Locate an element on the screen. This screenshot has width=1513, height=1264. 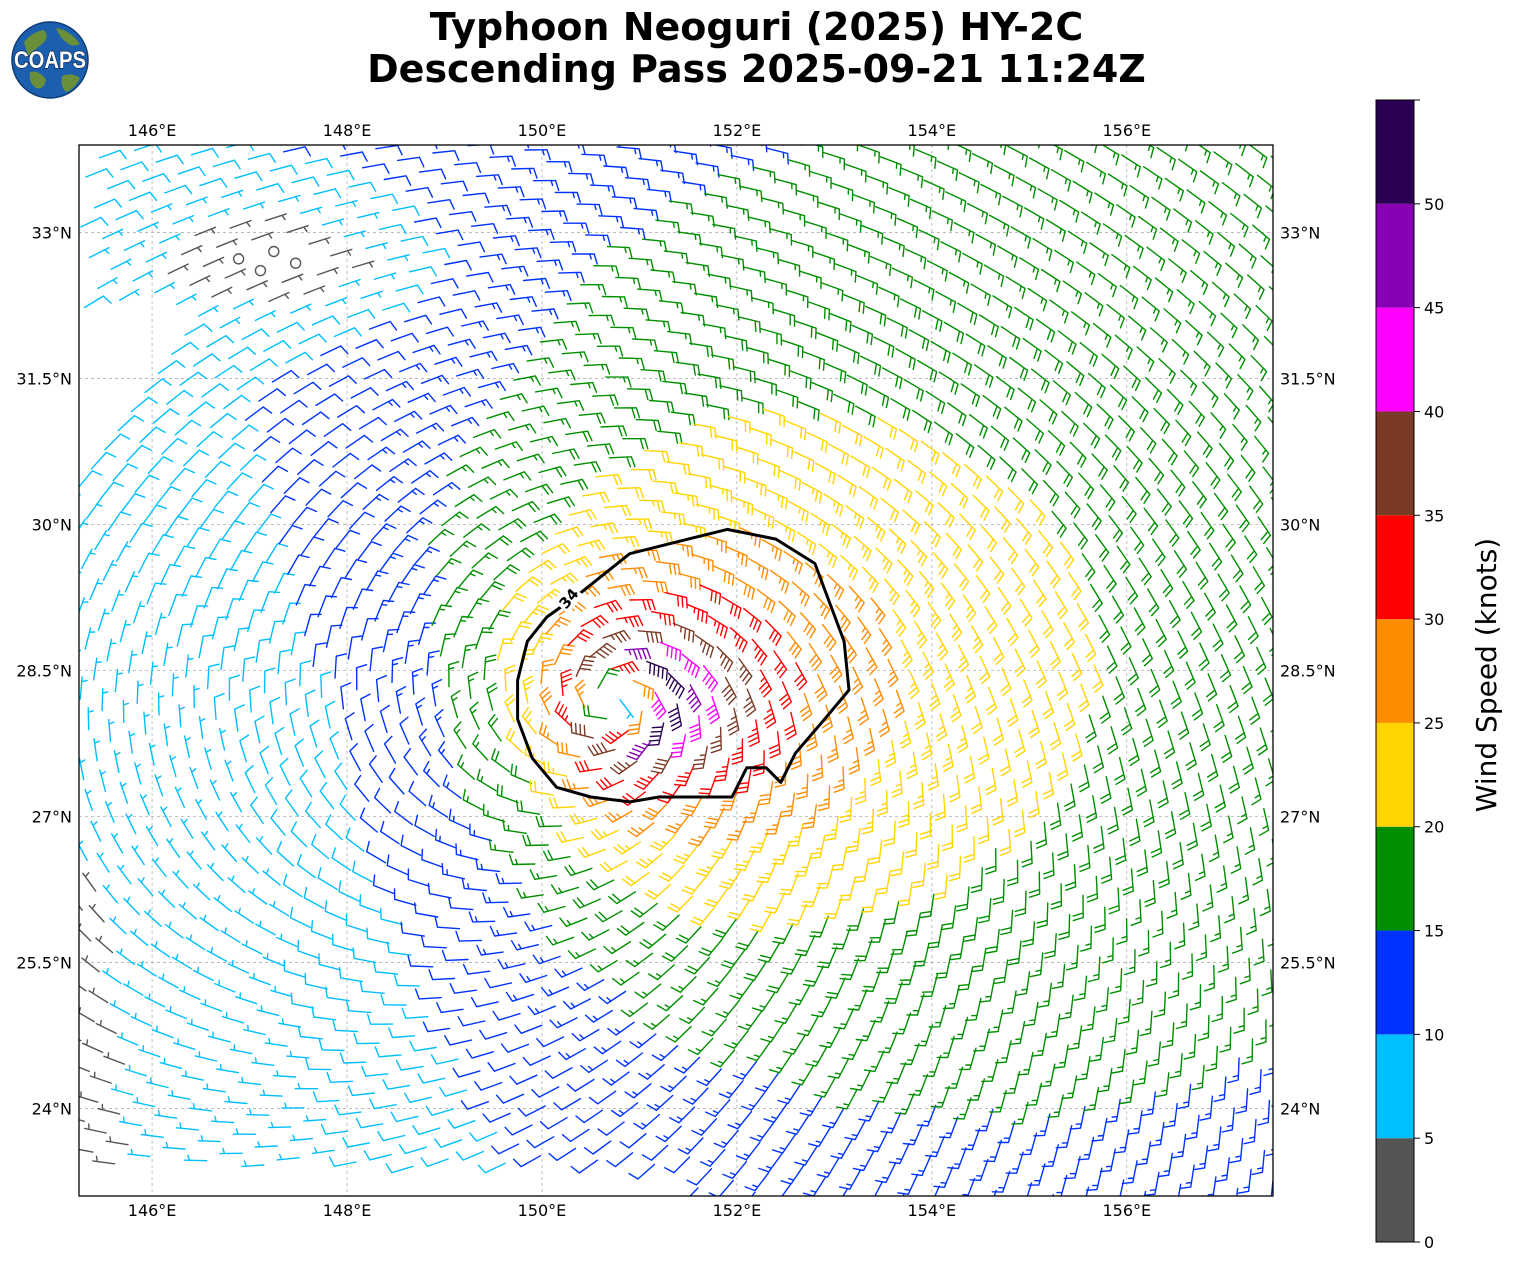
lat-tick-label-left: 24°N is located at coordinates (52, 1108).